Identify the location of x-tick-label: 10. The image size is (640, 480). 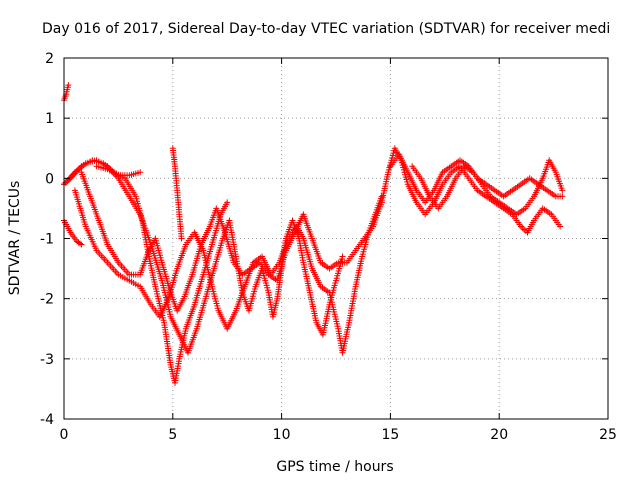
(282, 435).